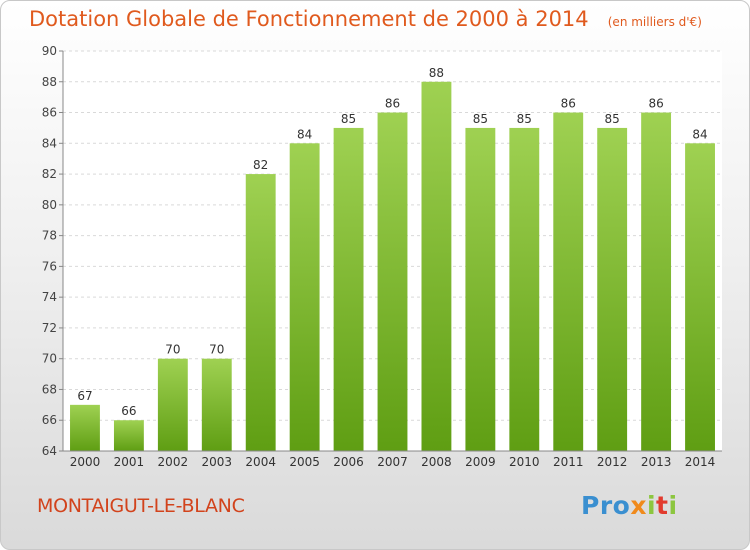 The width and height of the screenshot is (750, 550). What do you see at coordinates (606, 505) in the screenshot?
I see `logo-part: Pro` at bounding box center [606, 505].